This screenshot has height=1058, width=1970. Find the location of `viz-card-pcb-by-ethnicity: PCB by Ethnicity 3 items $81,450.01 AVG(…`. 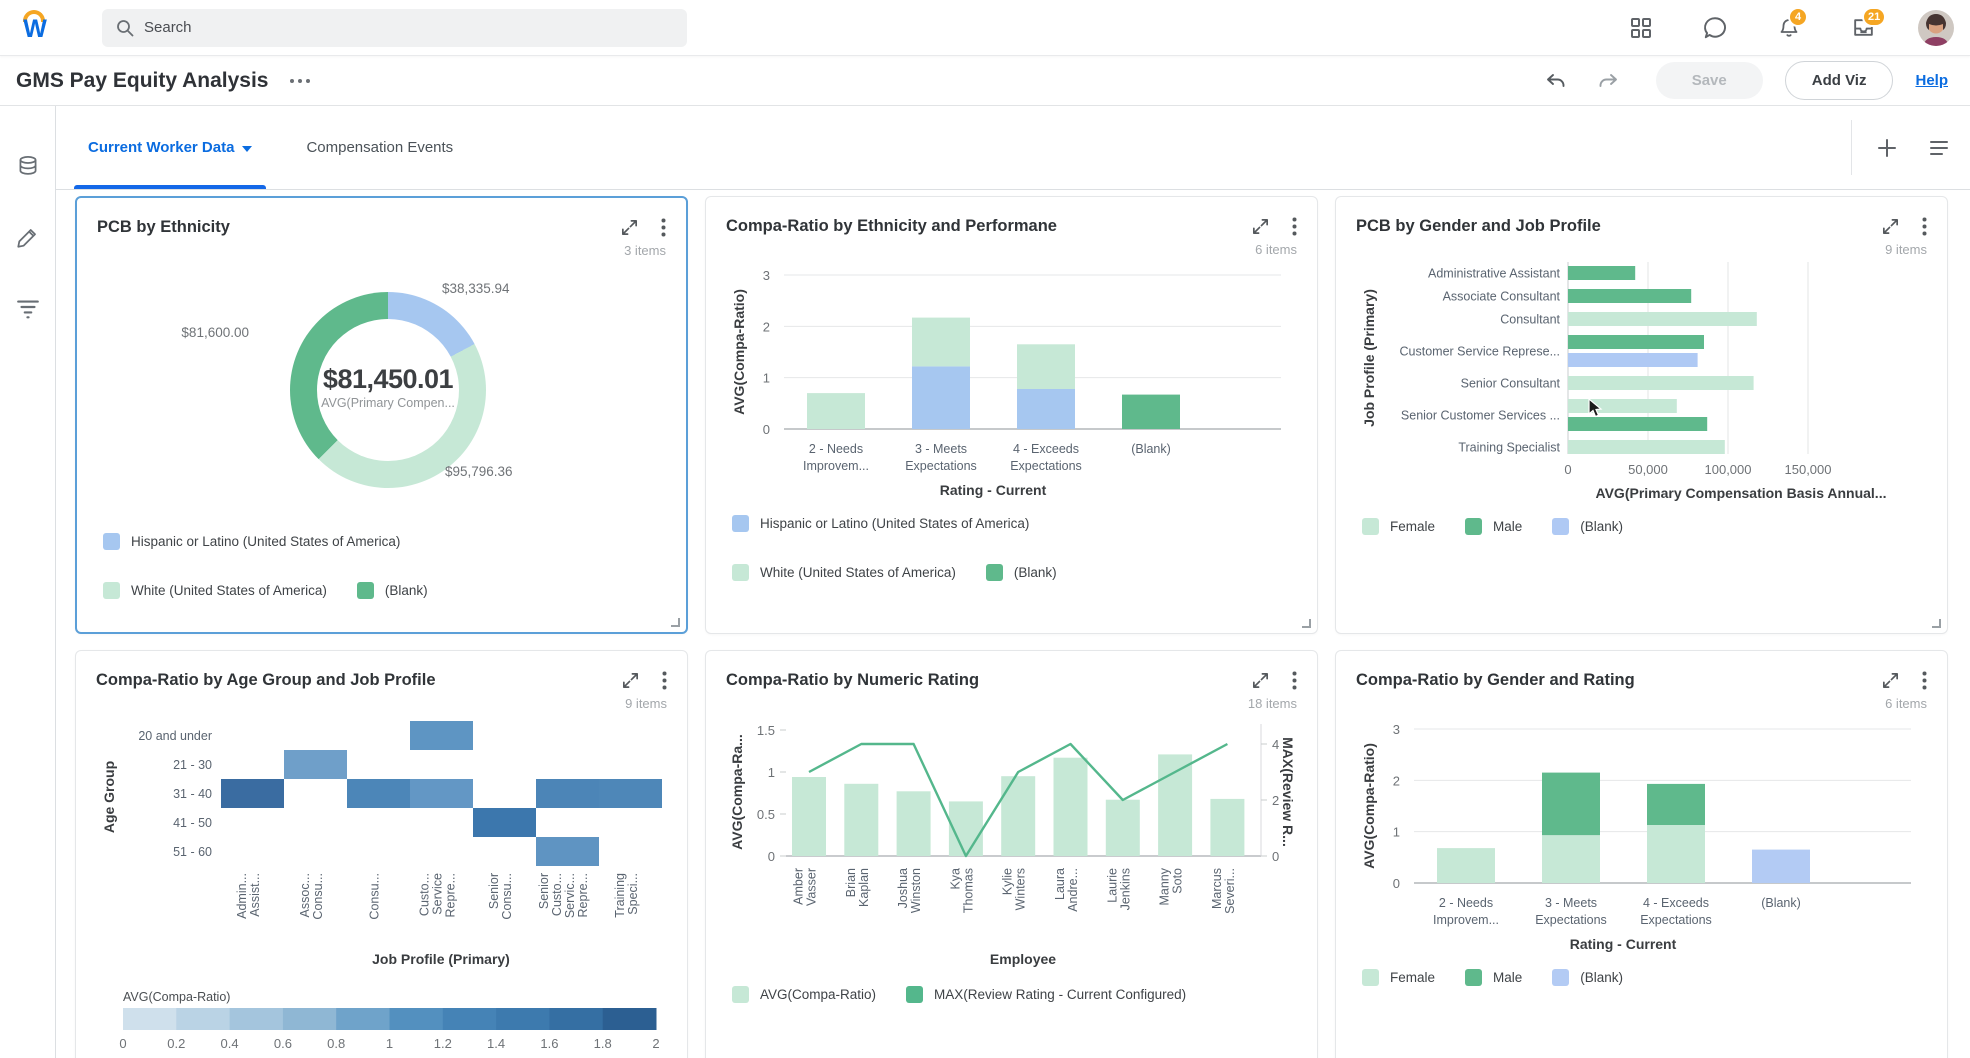

viz-card-pcb-by-ethnicity: PCB by Ethnicity 3 items $81,450.01 AVG(… is located at coordinates (381, 415).